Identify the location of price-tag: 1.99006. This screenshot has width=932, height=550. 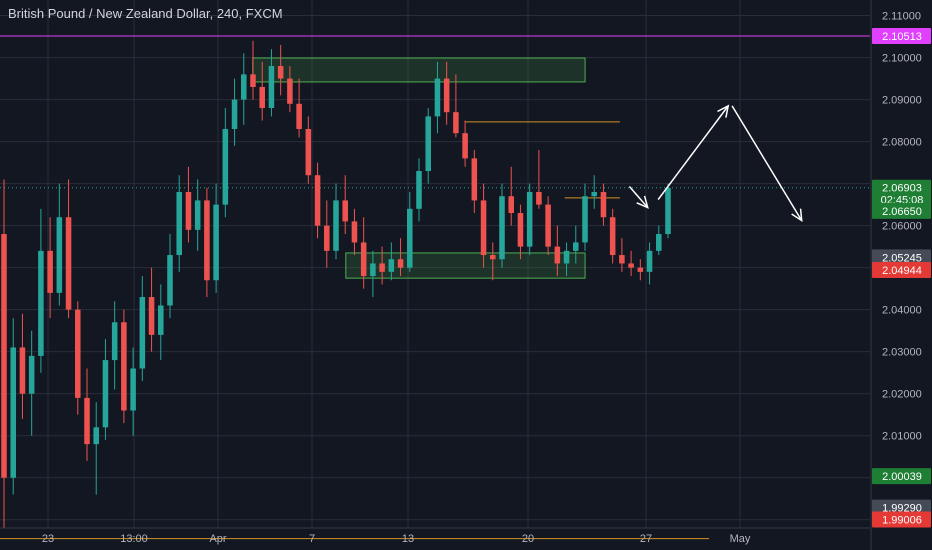
(901, 519).